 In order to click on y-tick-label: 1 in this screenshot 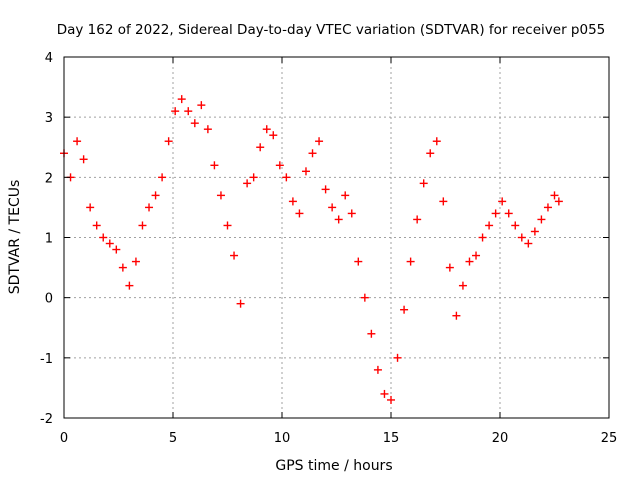, I will do `click(49, 239)`.